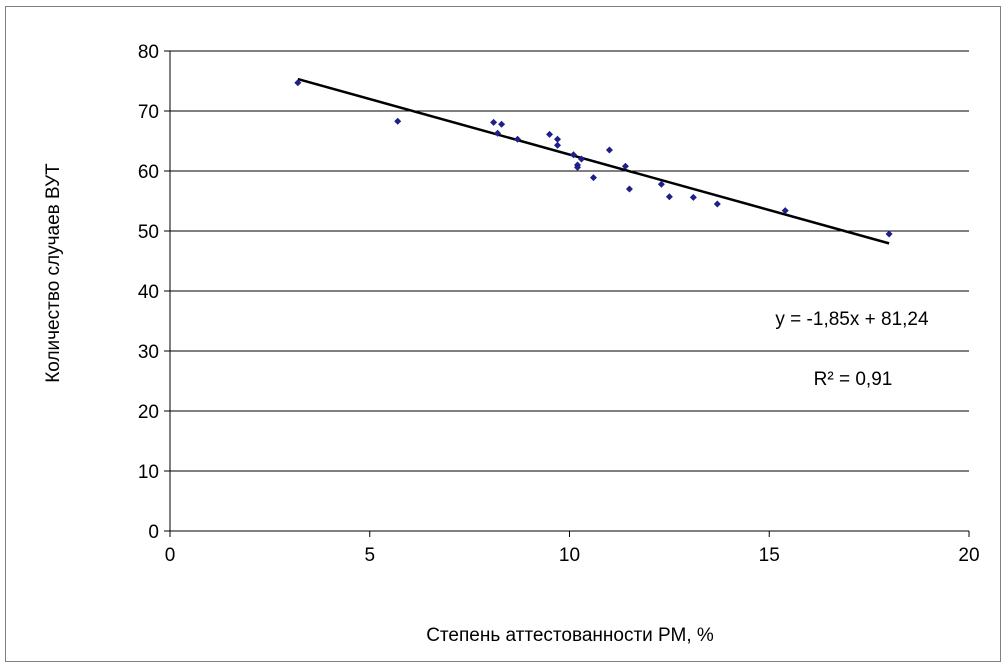 The height and width of the screenshot is (668, 1006). What do you see at coordinates (148, 472) in the screenshot?
I see `y-tick-label-10: 10` at bounding box center [148, 472].